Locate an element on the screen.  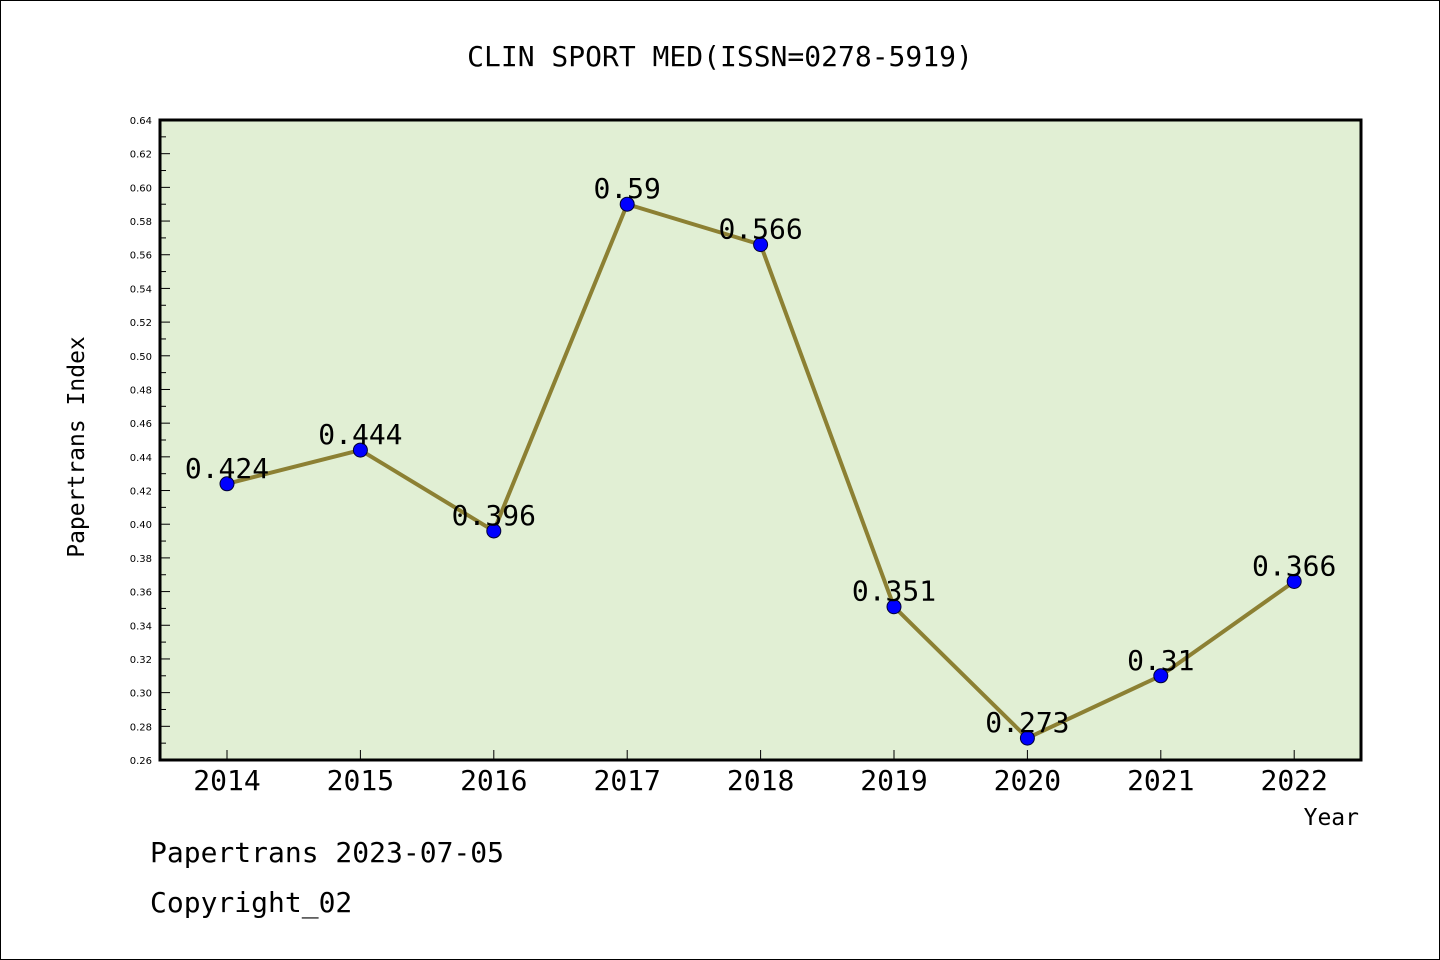
x-tick-label: 2020 is located at coordinates (1027, 780).